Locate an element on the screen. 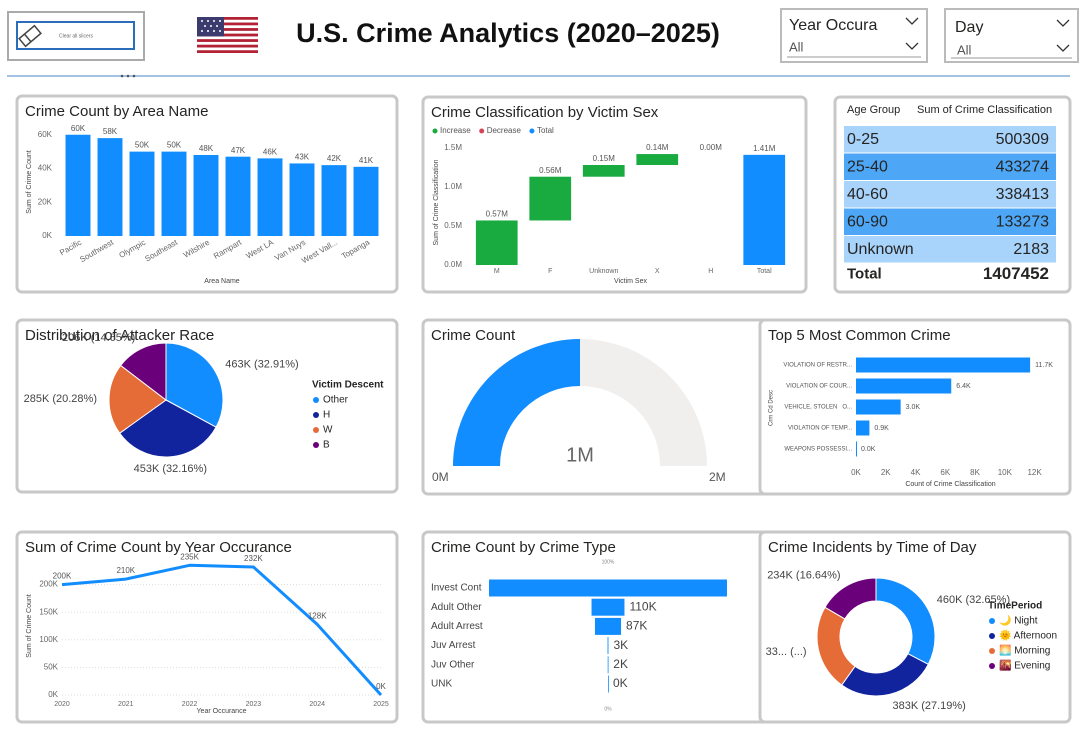 This screenshot has height=735, width=1082. y-axis-label: Sum of Crime Classification is located at coordinates (436, 202).